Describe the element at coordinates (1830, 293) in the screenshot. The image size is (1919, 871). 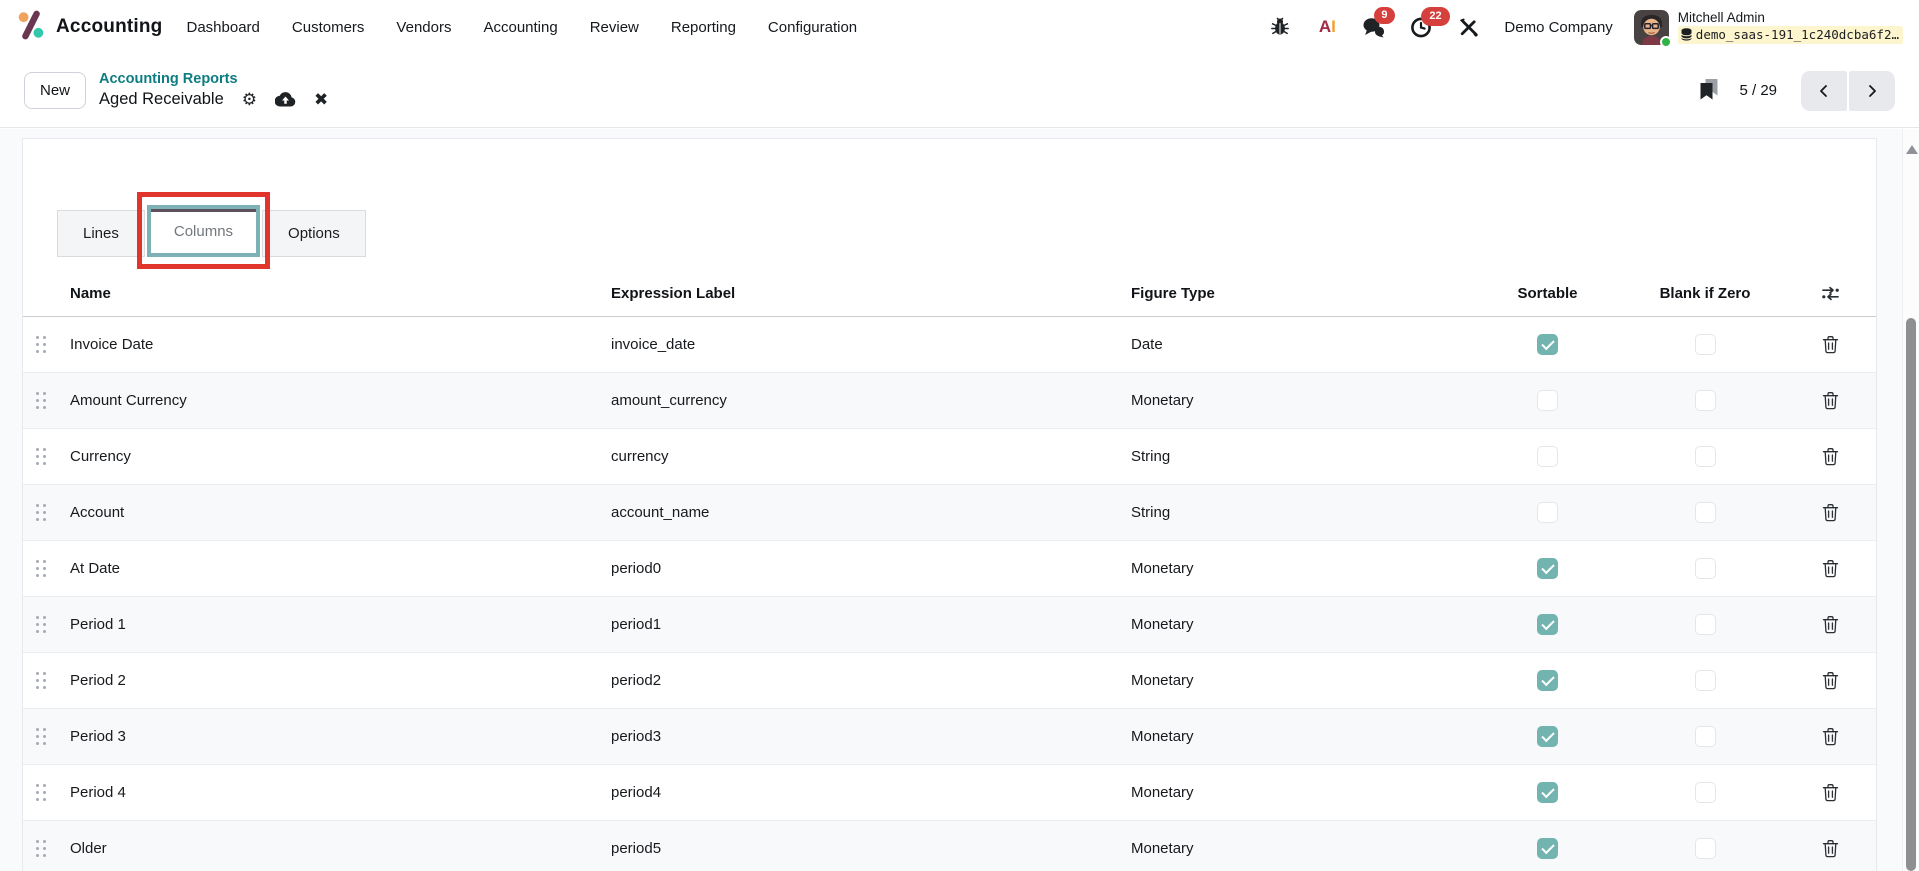
I see `optional-columns-icon` at that location.